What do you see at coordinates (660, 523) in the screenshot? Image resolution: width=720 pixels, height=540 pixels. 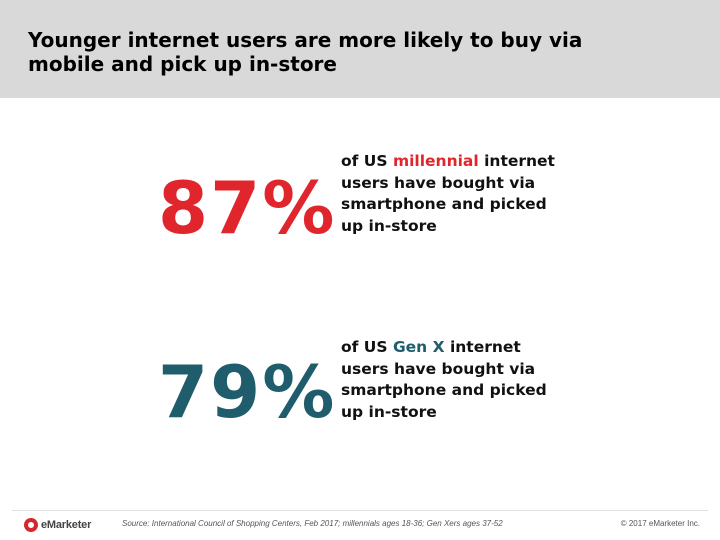 I see `copyright: © 2017 eMarketer Inc.` at bounding box center [660, 523].